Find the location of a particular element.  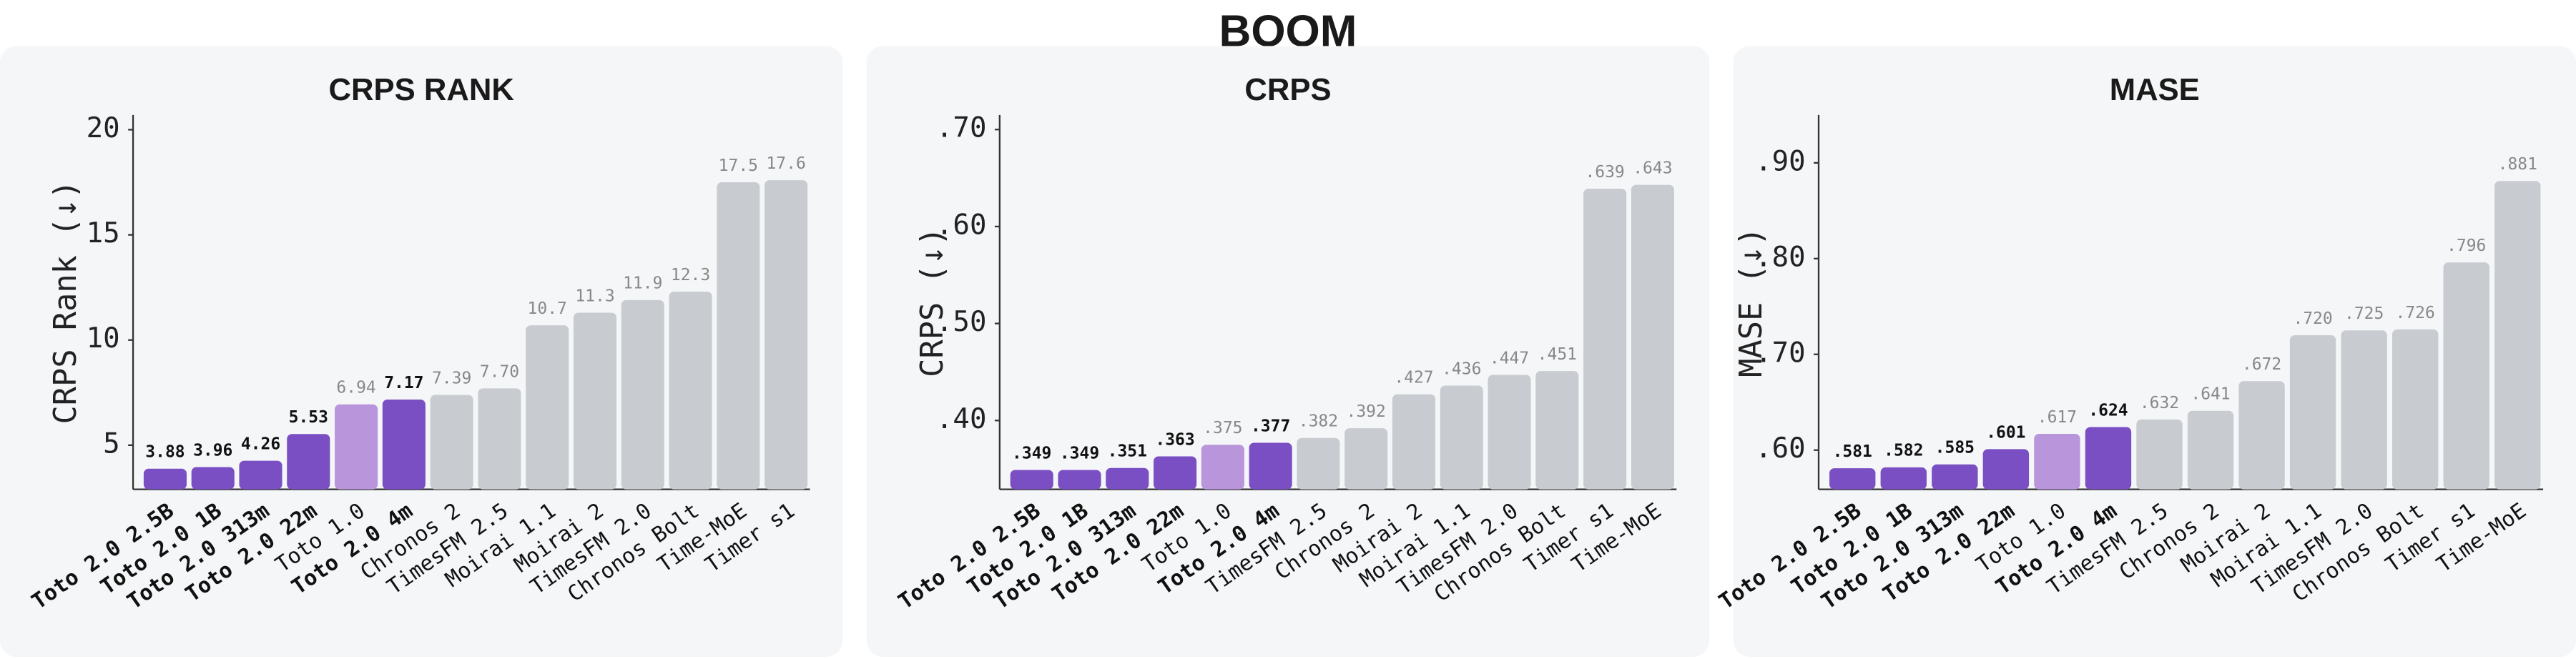

value-label: .377 is located at coordinates (1271, 426).